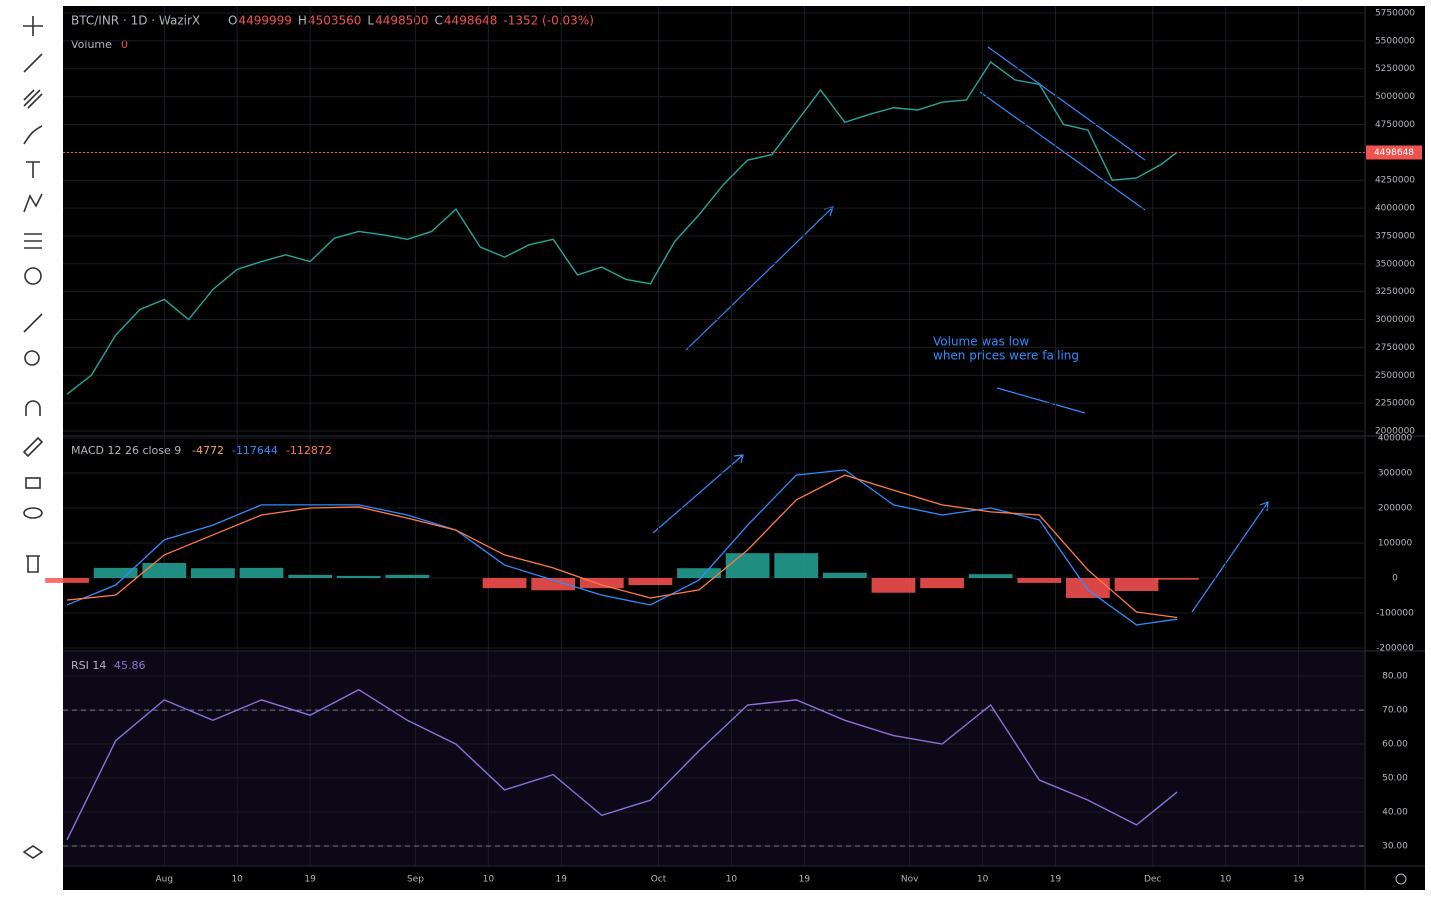 The height and width of the screenshot is (901, 1431). I want to click on y-tick-label: 40.00, so click(1395, 813).